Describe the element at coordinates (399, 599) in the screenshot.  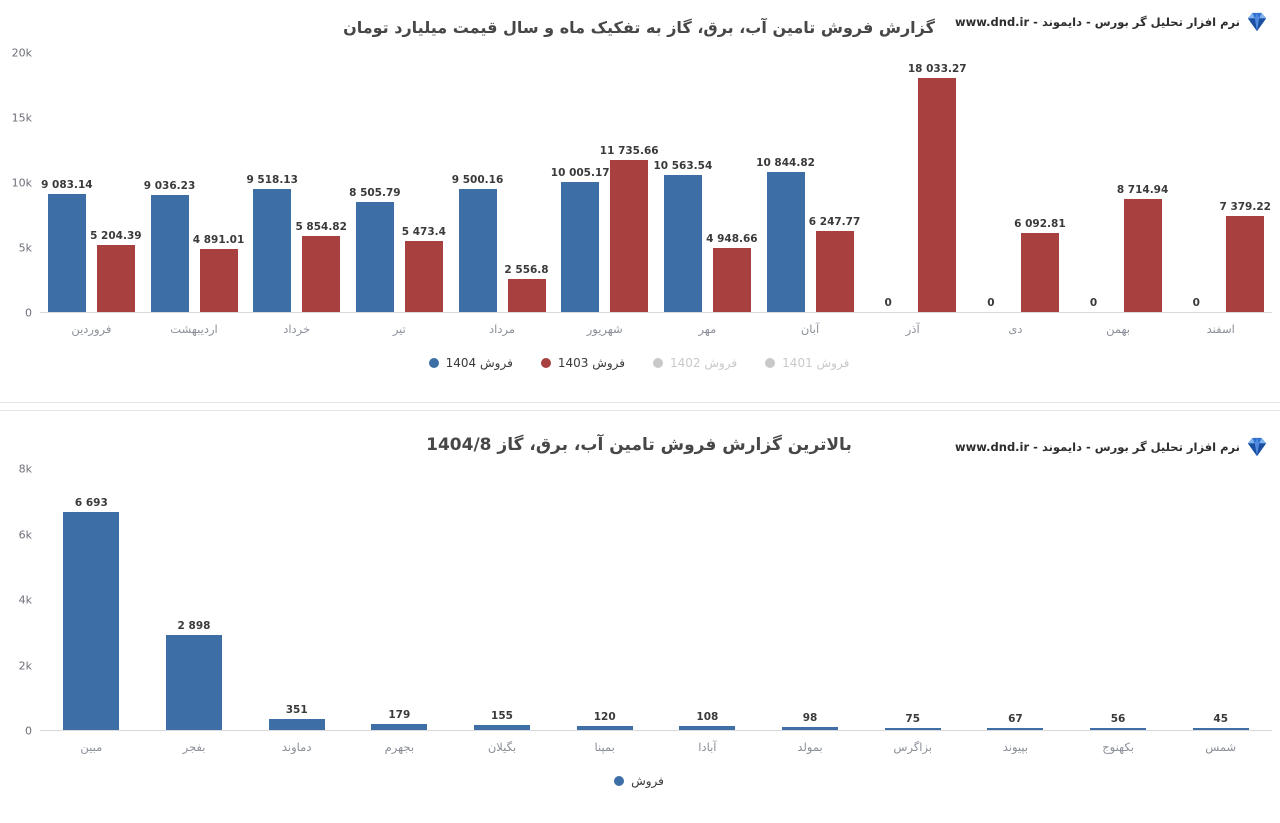
I see `bar-column: 179` at that location.